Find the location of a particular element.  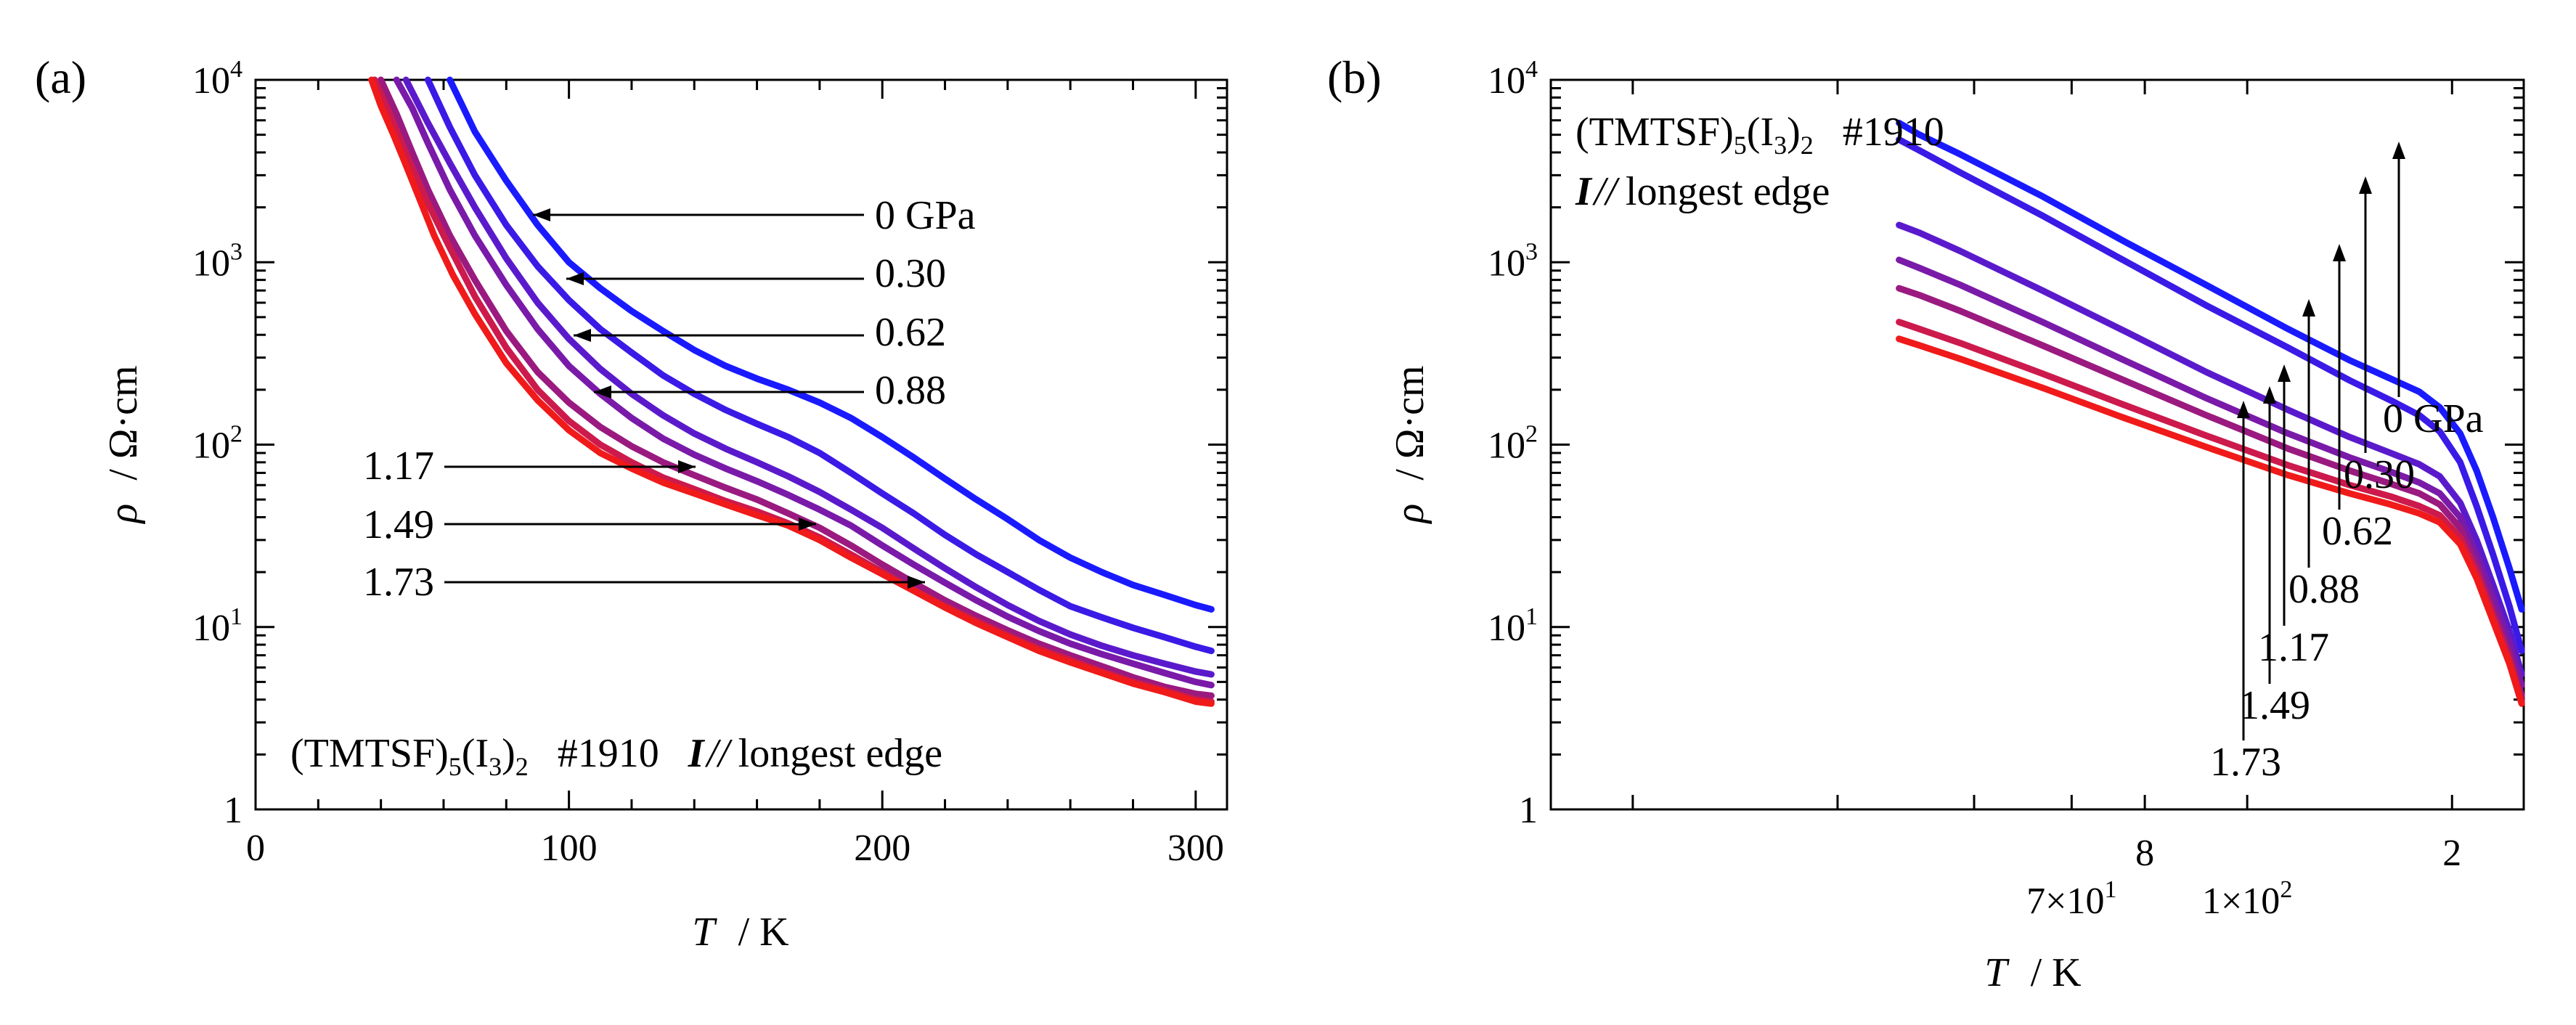

b-ytick-label-exp: 2 is located at coordinates (1531, 434).